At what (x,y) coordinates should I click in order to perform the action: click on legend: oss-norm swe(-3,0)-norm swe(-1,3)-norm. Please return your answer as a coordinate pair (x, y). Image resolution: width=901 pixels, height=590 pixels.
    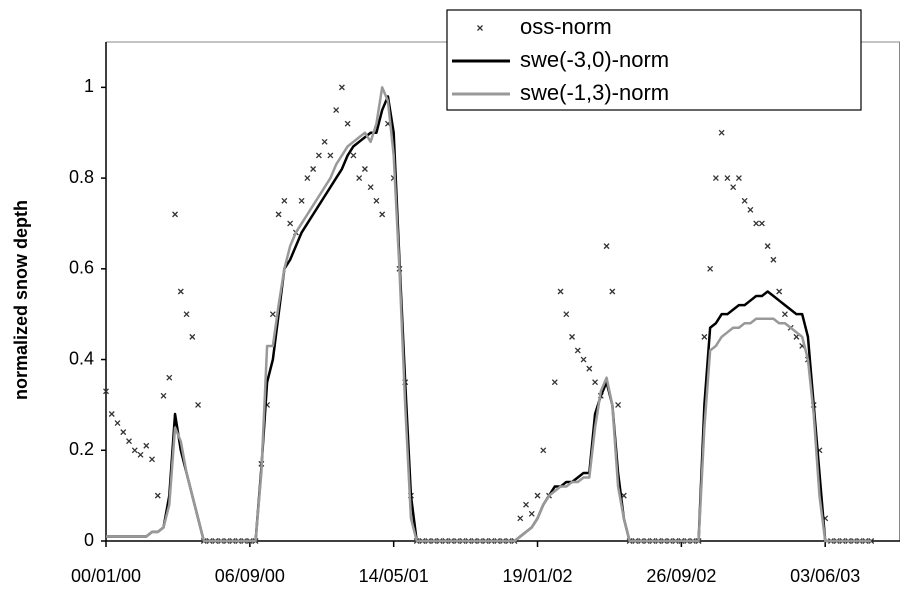
    Looking at the image, I should click on (654, 60).